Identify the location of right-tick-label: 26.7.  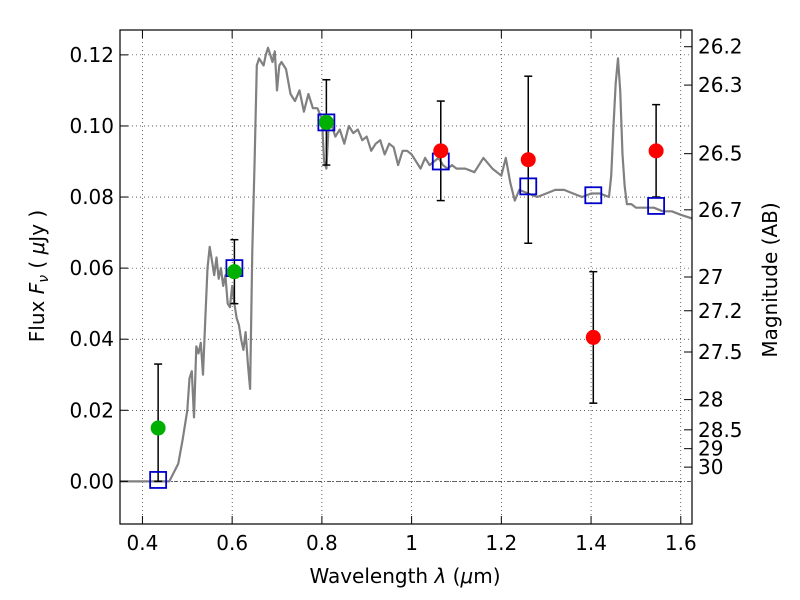
(720, 210).